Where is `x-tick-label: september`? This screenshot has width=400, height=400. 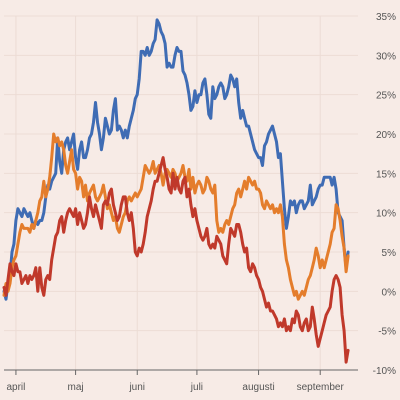
x-tick-label: september is located at coordinates (321, 387).